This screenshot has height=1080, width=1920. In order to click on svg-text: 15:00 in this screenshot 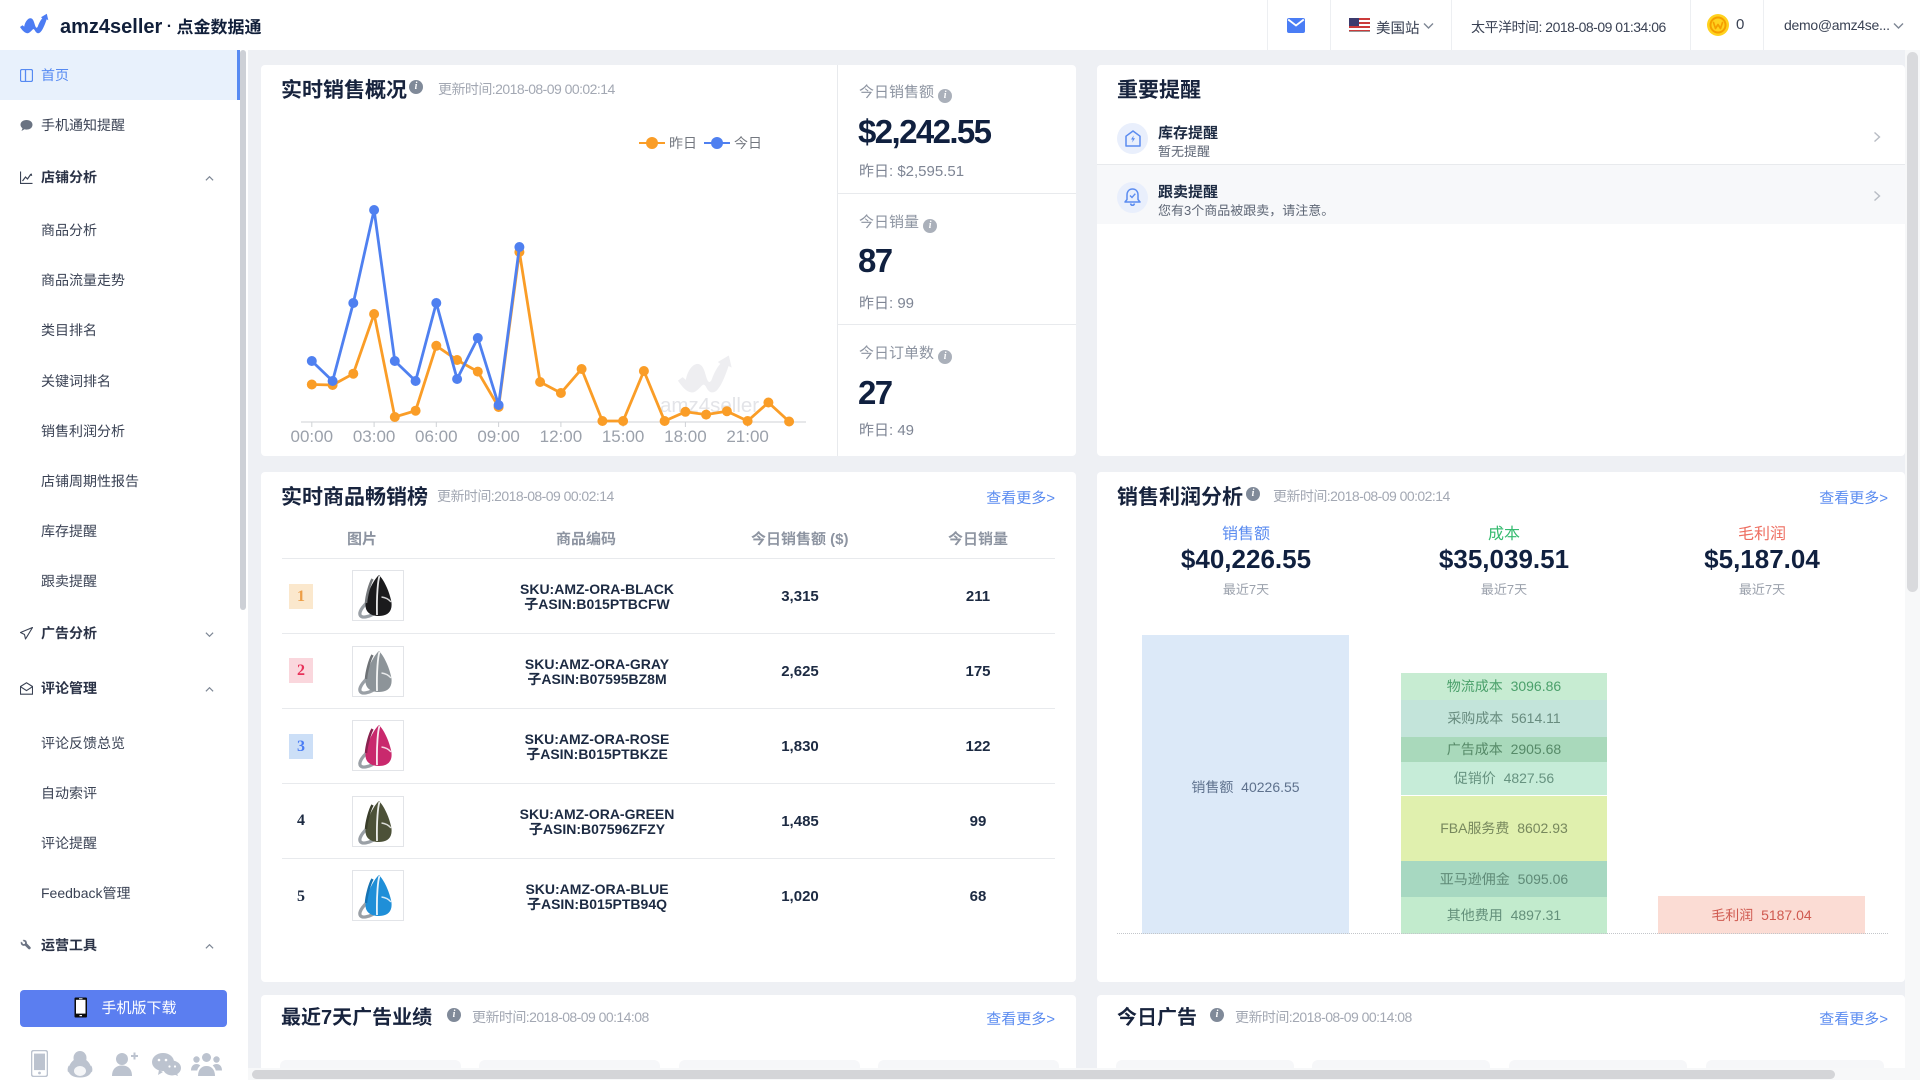, I will do `click(623, 436)`.